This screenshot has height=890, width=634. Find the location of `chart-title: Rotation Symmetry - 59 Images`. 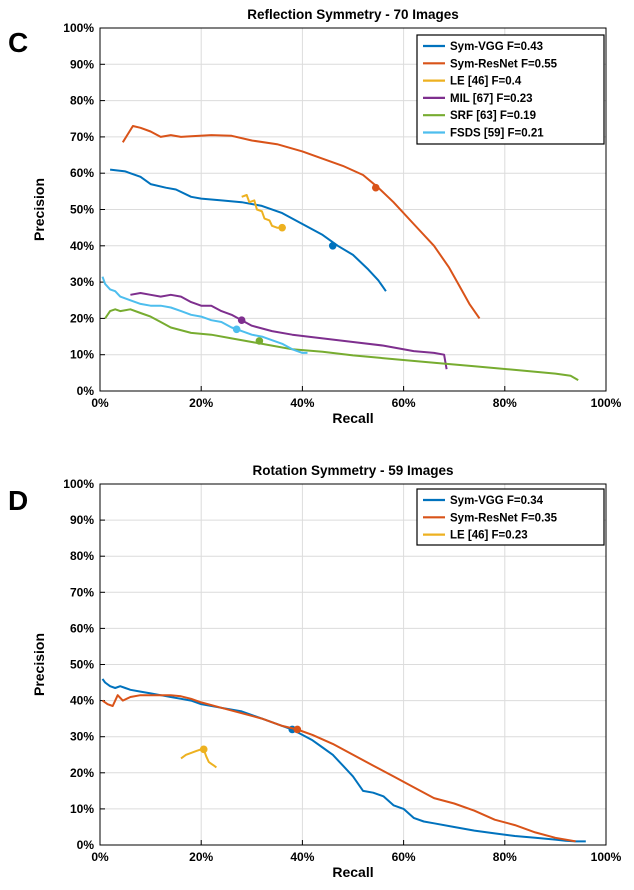

chart-title: Rotation Symmetry - 59 Images is located at coordinates (352, 470).